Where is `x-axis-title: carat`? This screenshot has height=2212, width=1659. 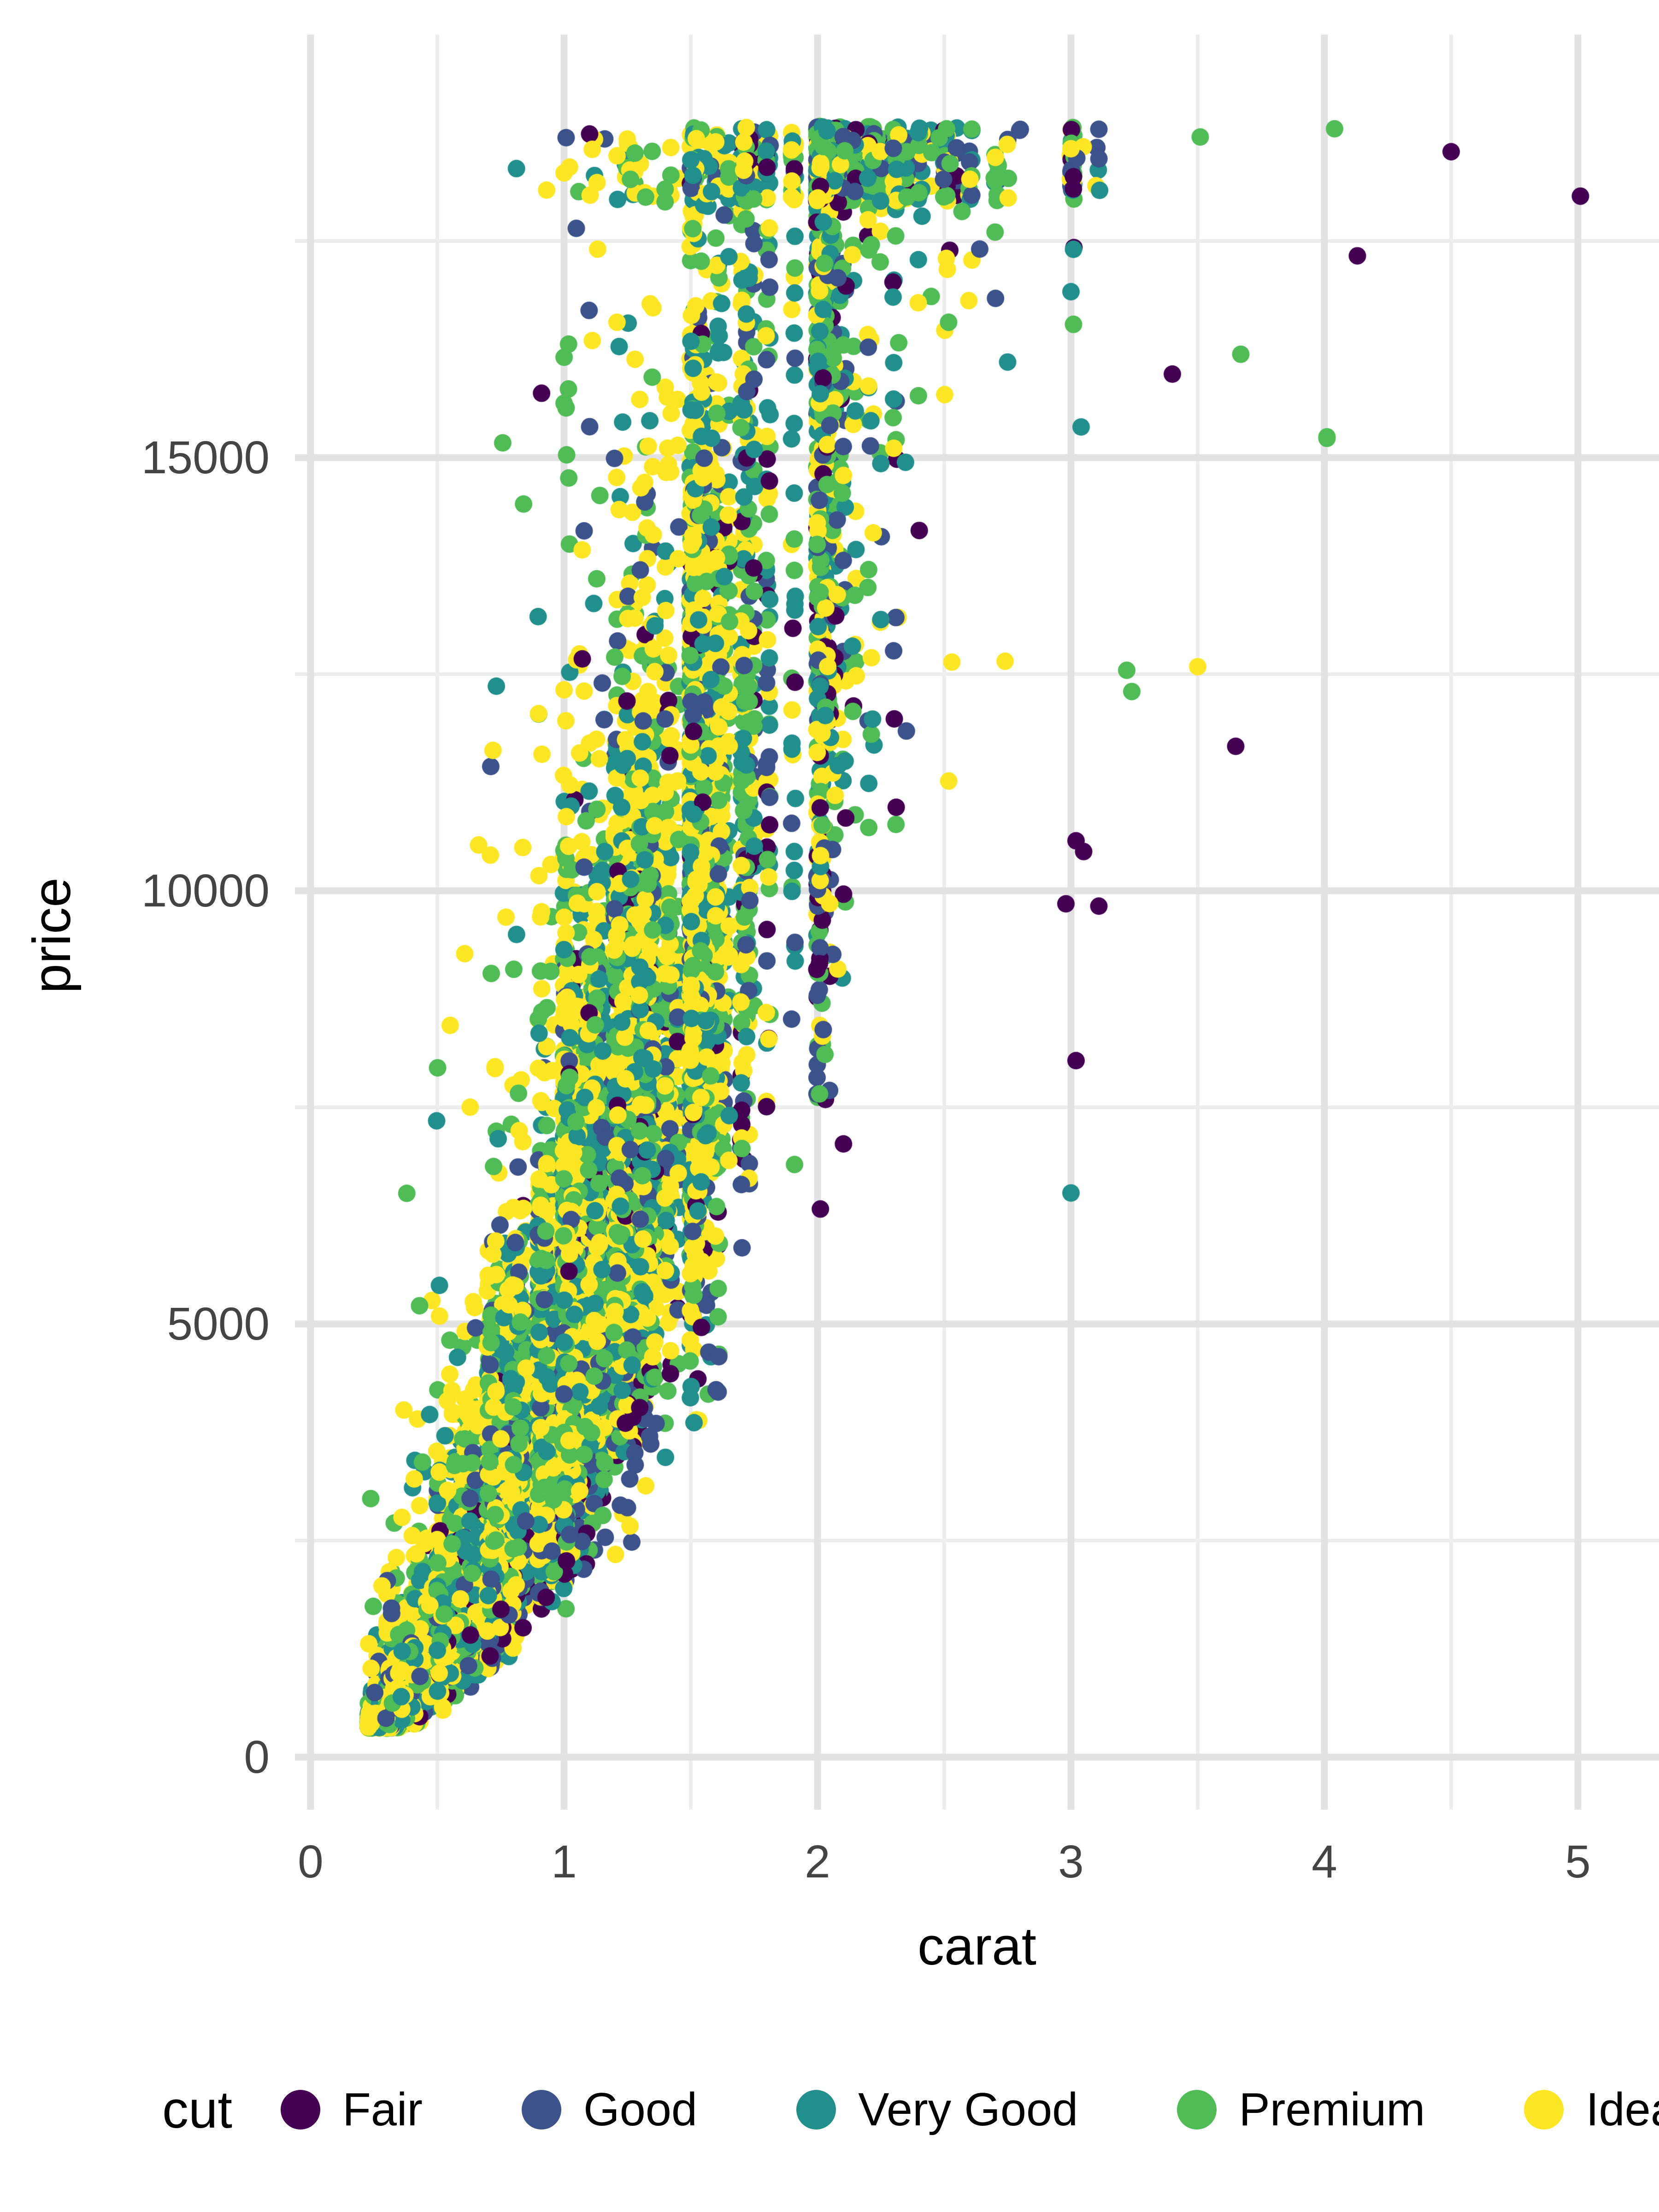
x-axis-title: carat is located at coordinates (977, 1946).